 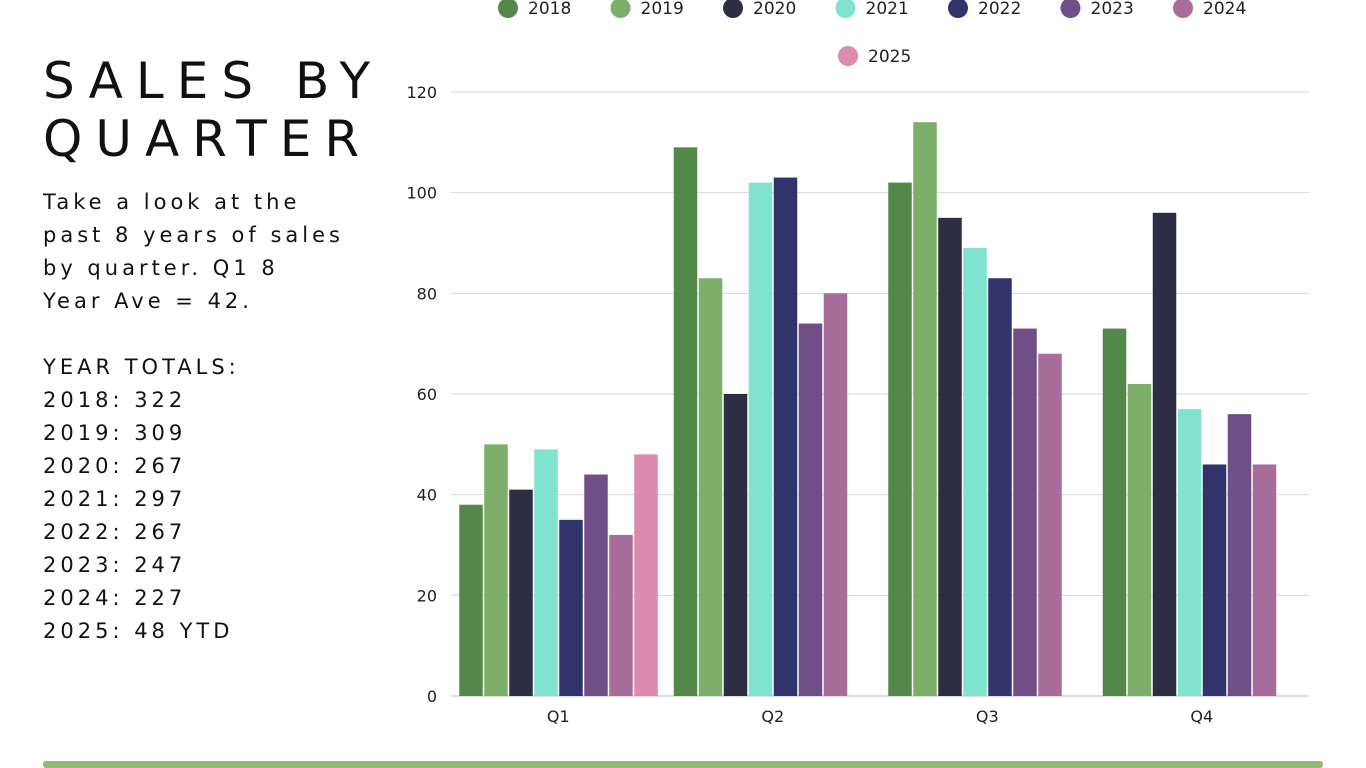 I want to click on year-total-item: 2020: 267, so click(x=115, y=466).